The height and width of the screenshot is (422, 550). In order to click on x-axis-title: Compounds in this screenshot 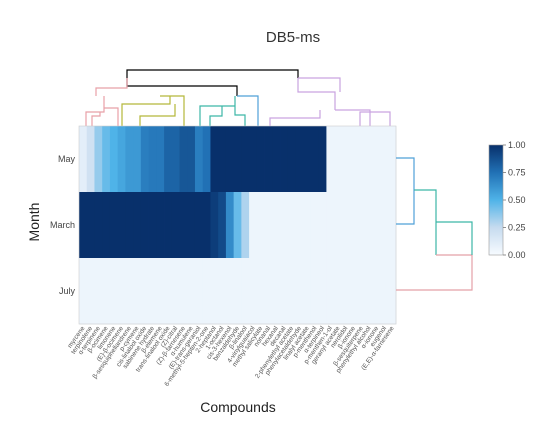, I will do `click(238, 407)`.